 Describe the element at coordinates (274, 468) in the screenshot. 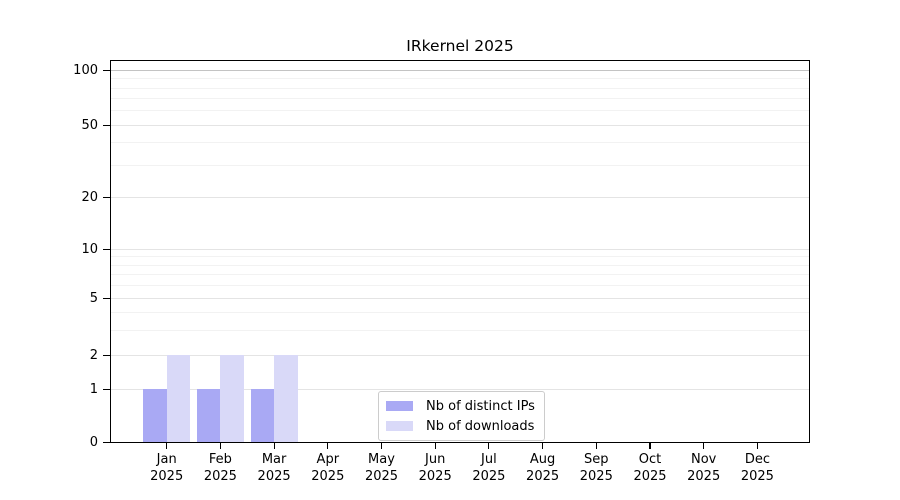

I see `x-tick-label: Mar 2025` at that location.